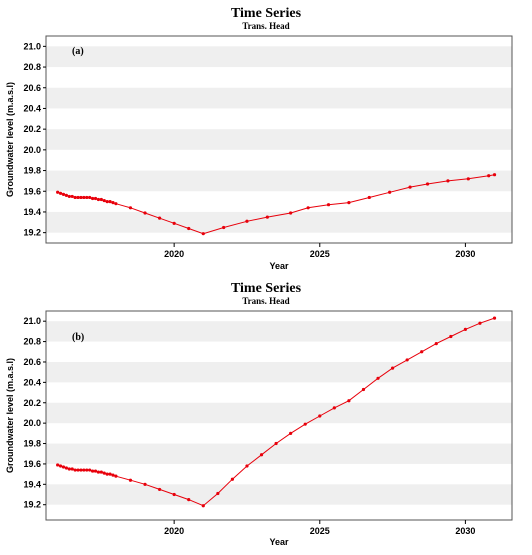 The image size is (532, 555). Describe the element at coordinates (32, 464) in the screenshot. I see `y-tick-label: 19.6` at that location.